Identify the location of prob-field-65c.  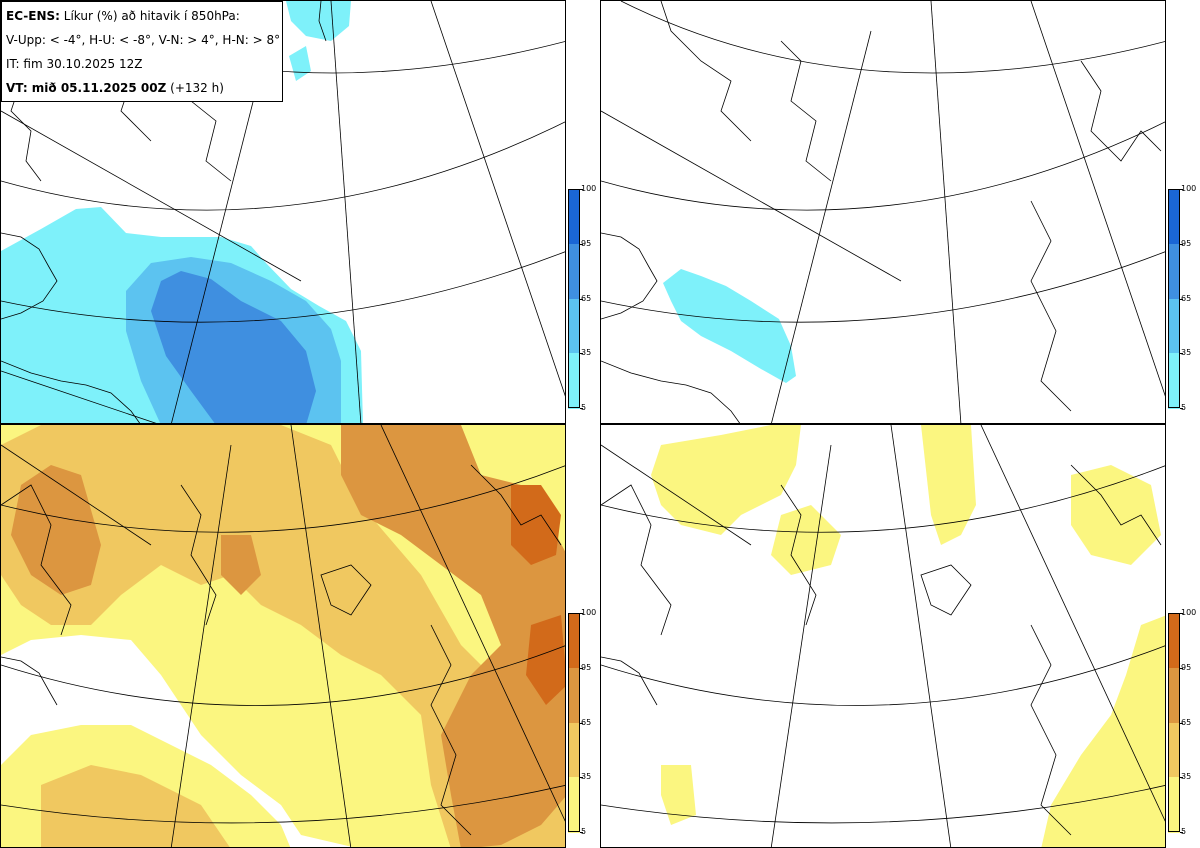
(241, 565).